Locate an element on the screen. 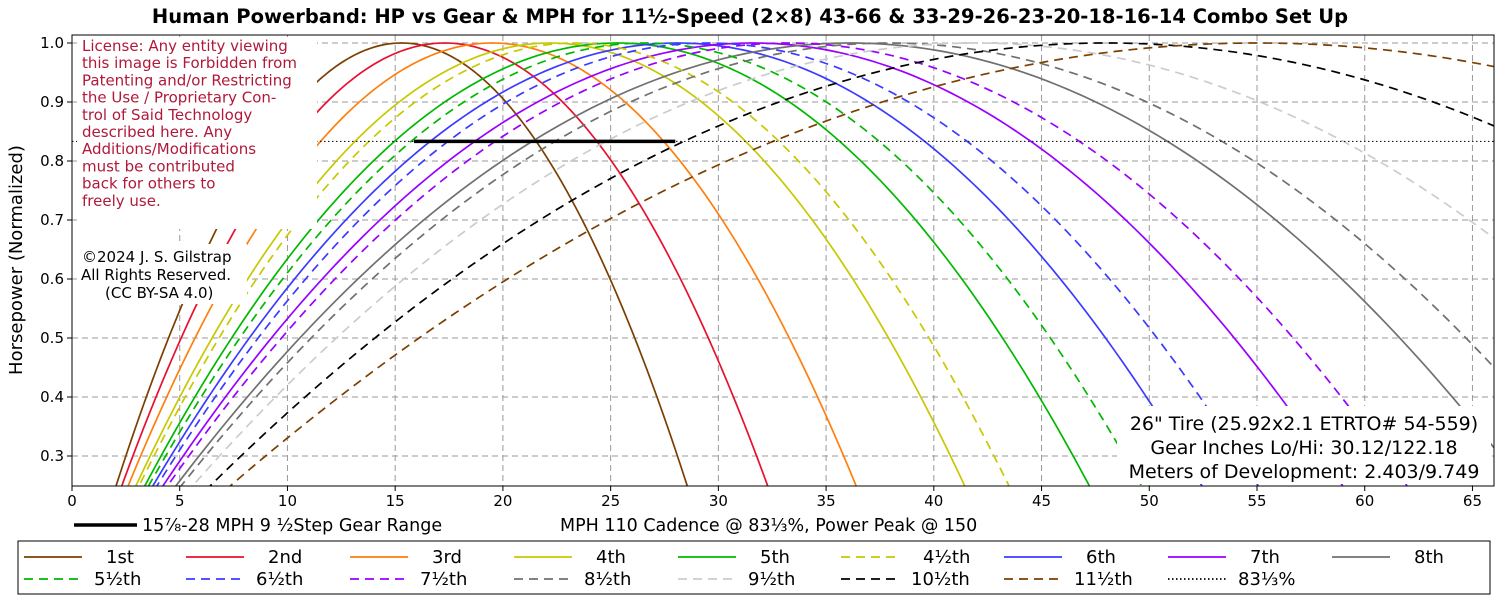 This screenshot has width=1500, height=604. y-tick-label: 0.6 is located at coordinates (52, 279).